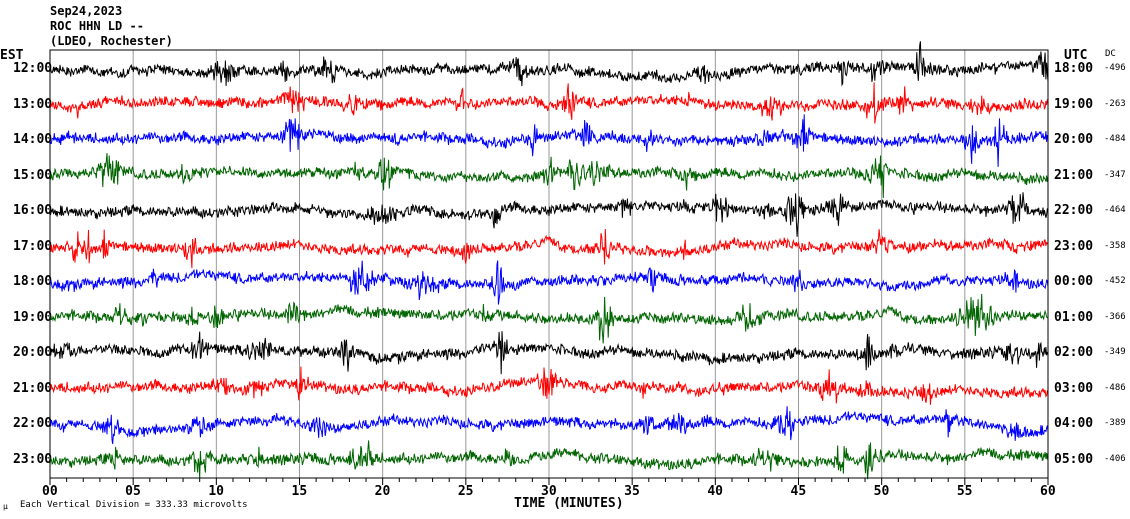  Describe the element at coordinates (881, 491) in the screenshot. I see `x-tick-label: 50` at that location.